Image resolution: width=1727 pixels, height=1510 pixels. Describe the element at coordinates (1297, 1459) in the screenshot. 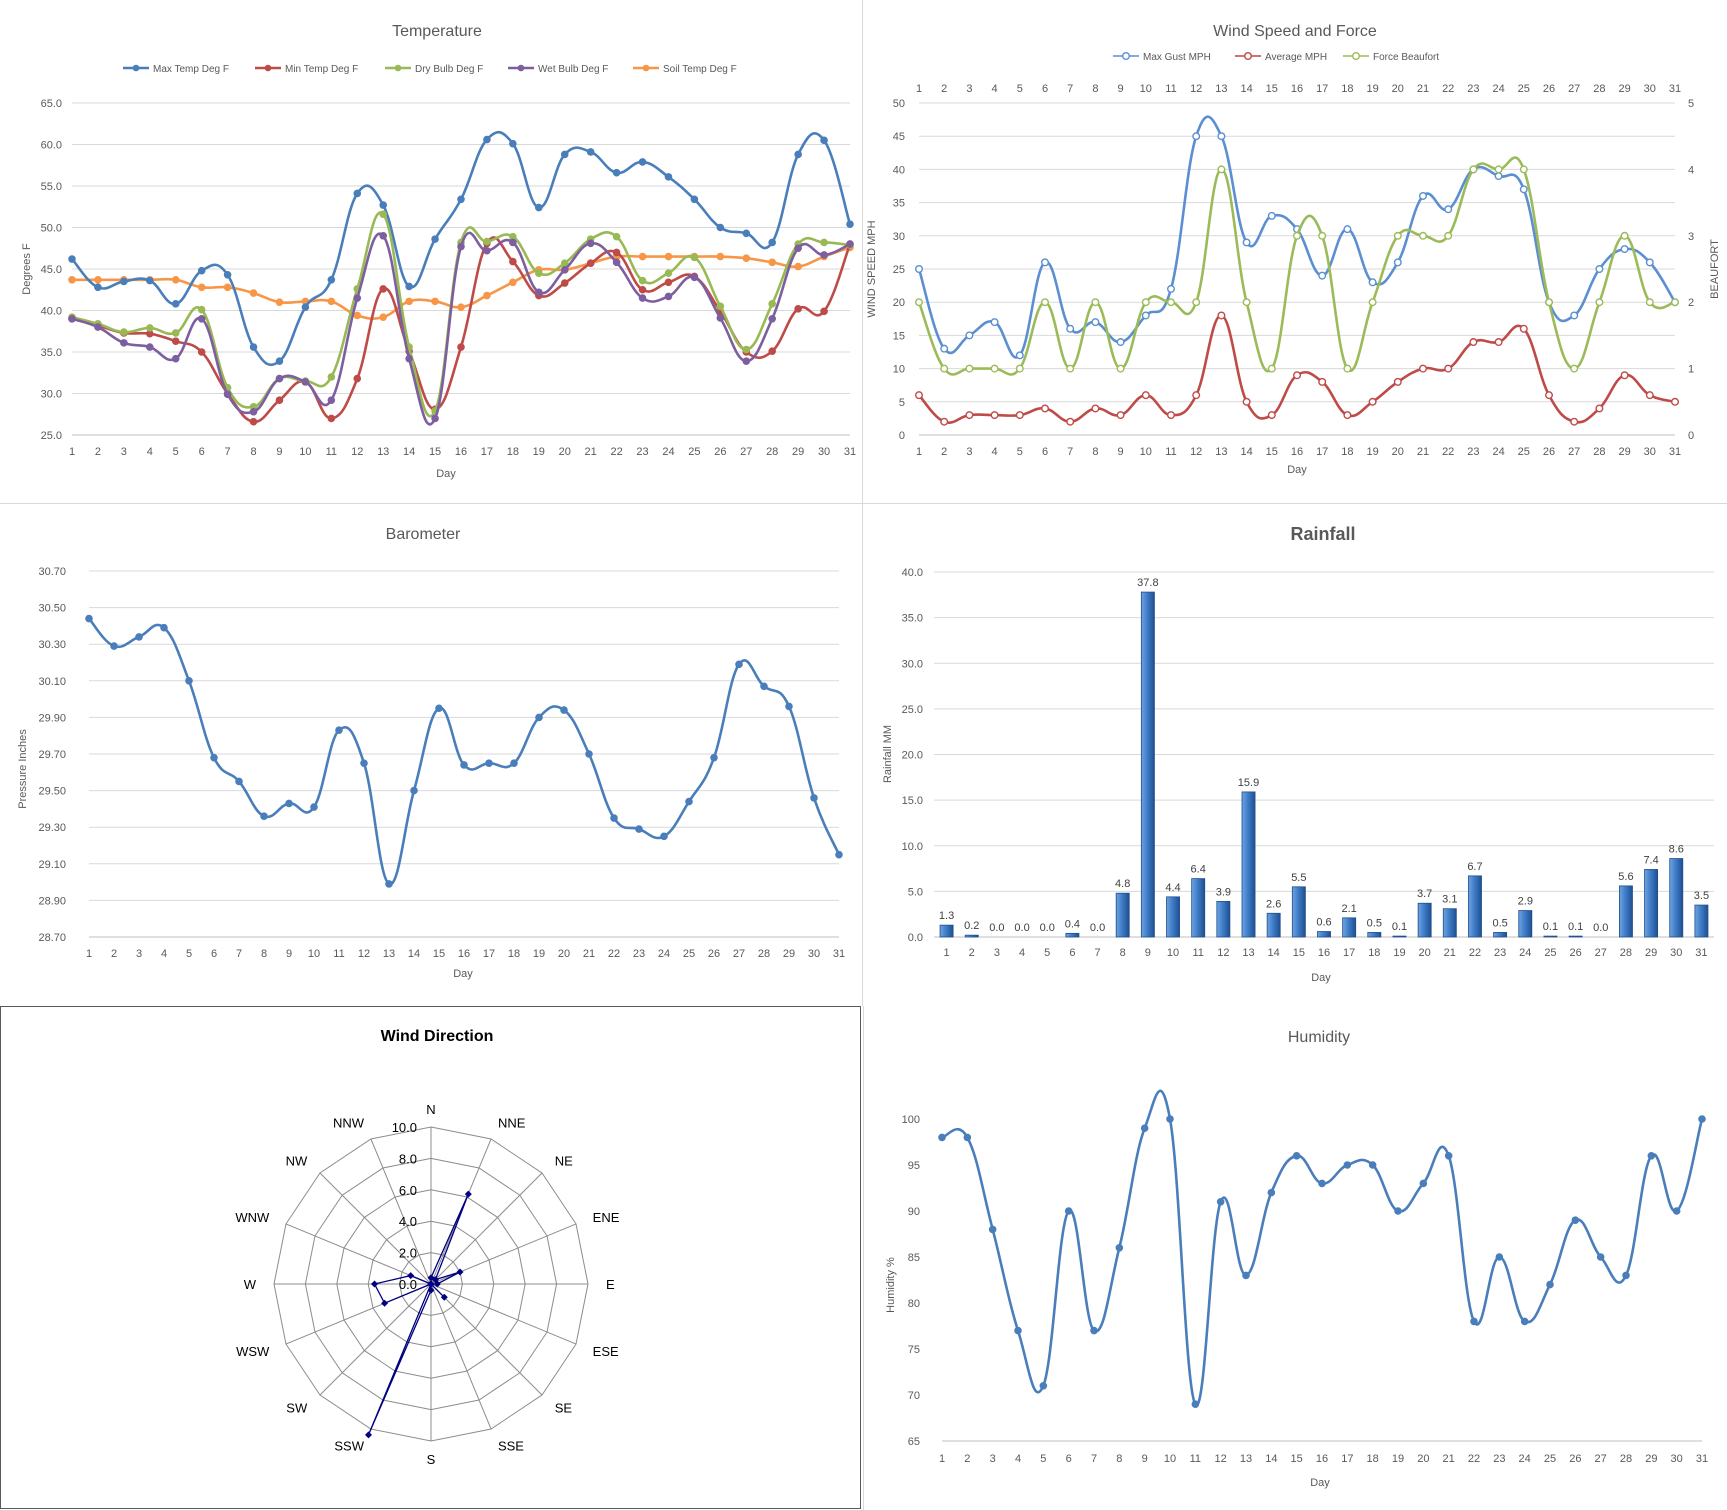

I see `x-tick-label: 15` at that location.